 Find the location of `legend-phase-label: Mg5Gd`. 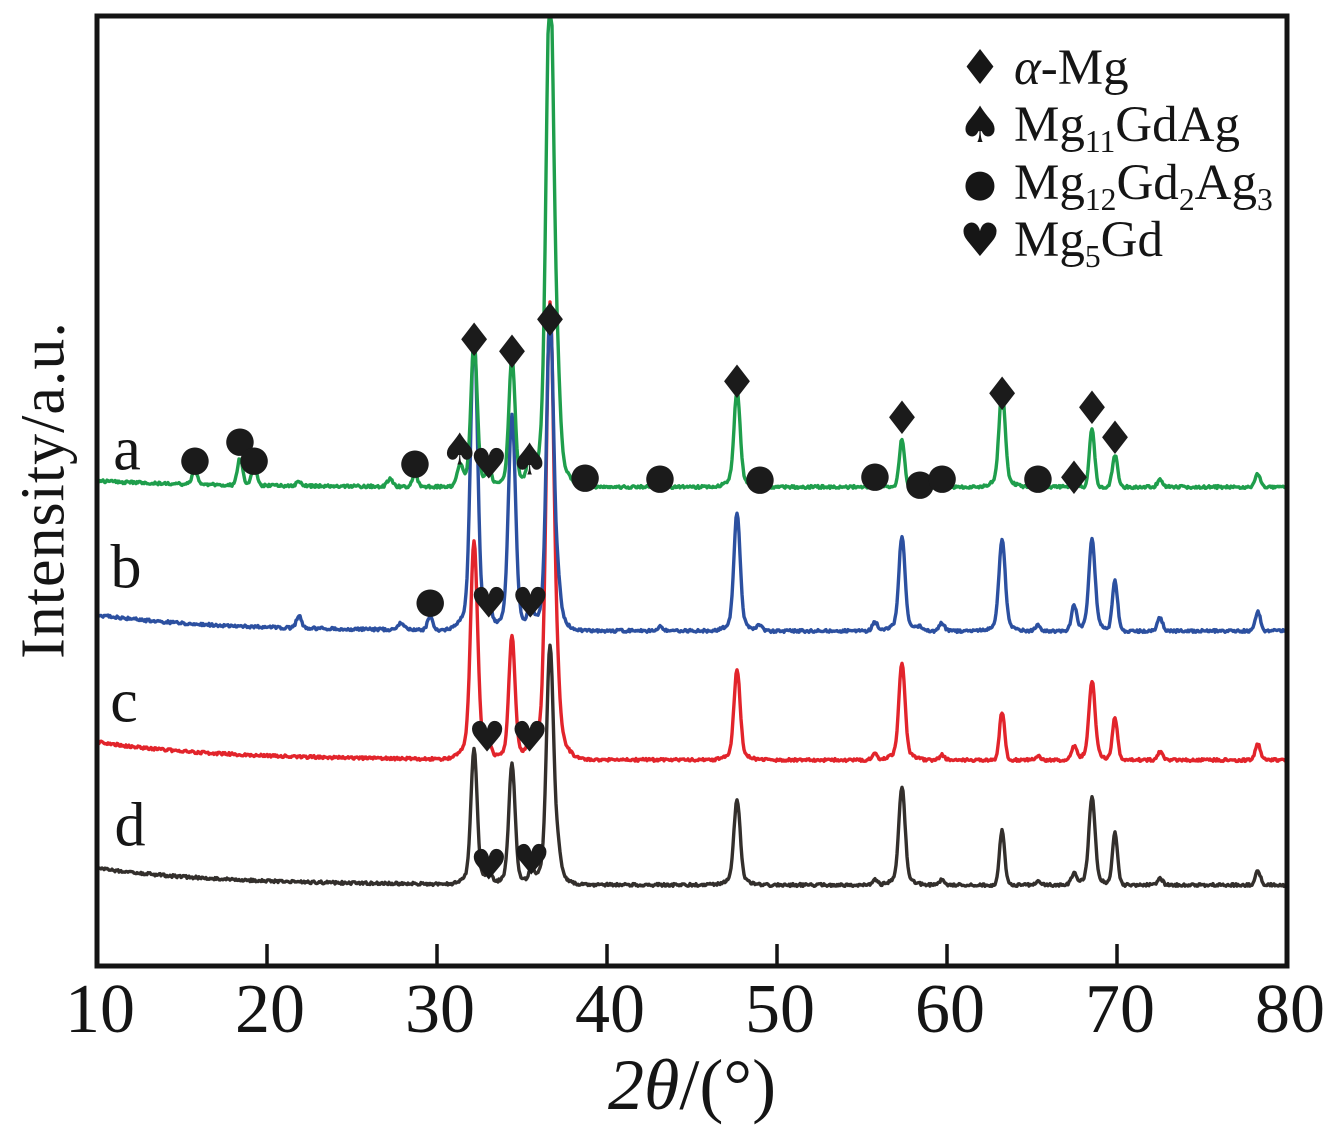

legend-phase-label: Mg5Gd is located at coordinates (1086, 241).